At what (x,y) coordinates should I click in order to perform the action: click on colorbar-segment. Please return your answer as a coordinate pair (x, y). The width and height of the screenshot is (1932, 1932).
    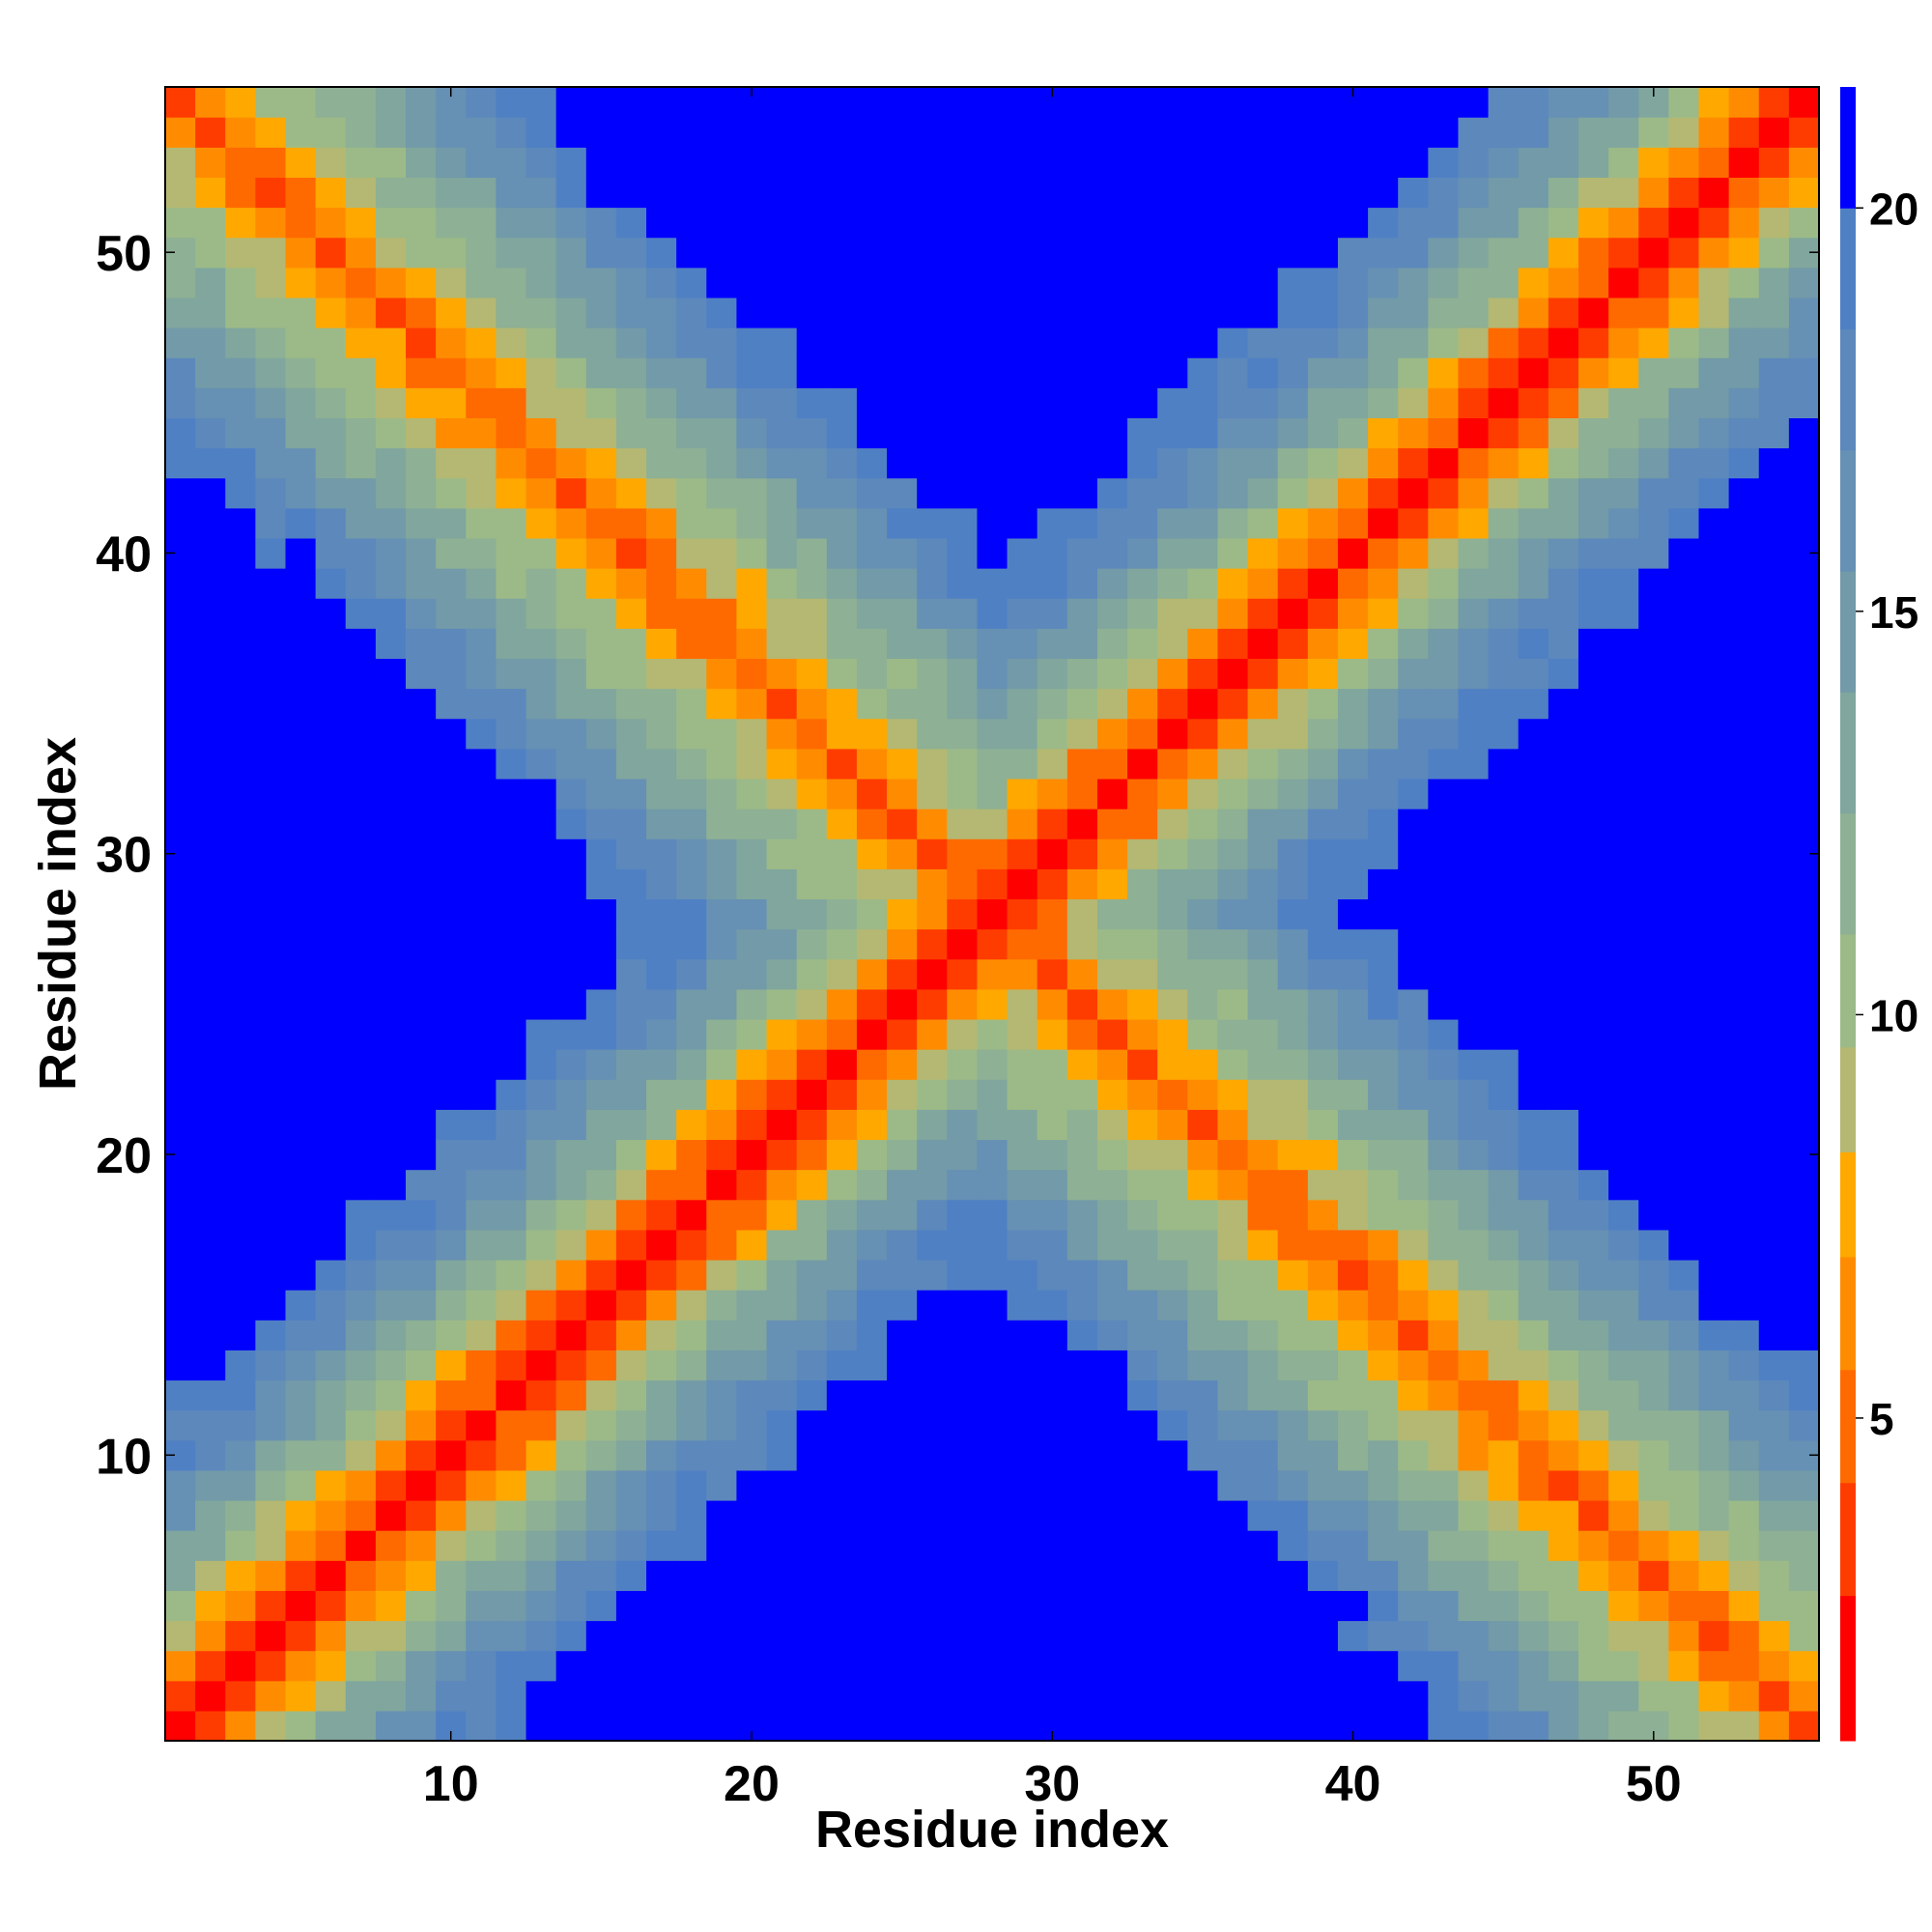
    Looking at the image, I should click on (1848, 632).